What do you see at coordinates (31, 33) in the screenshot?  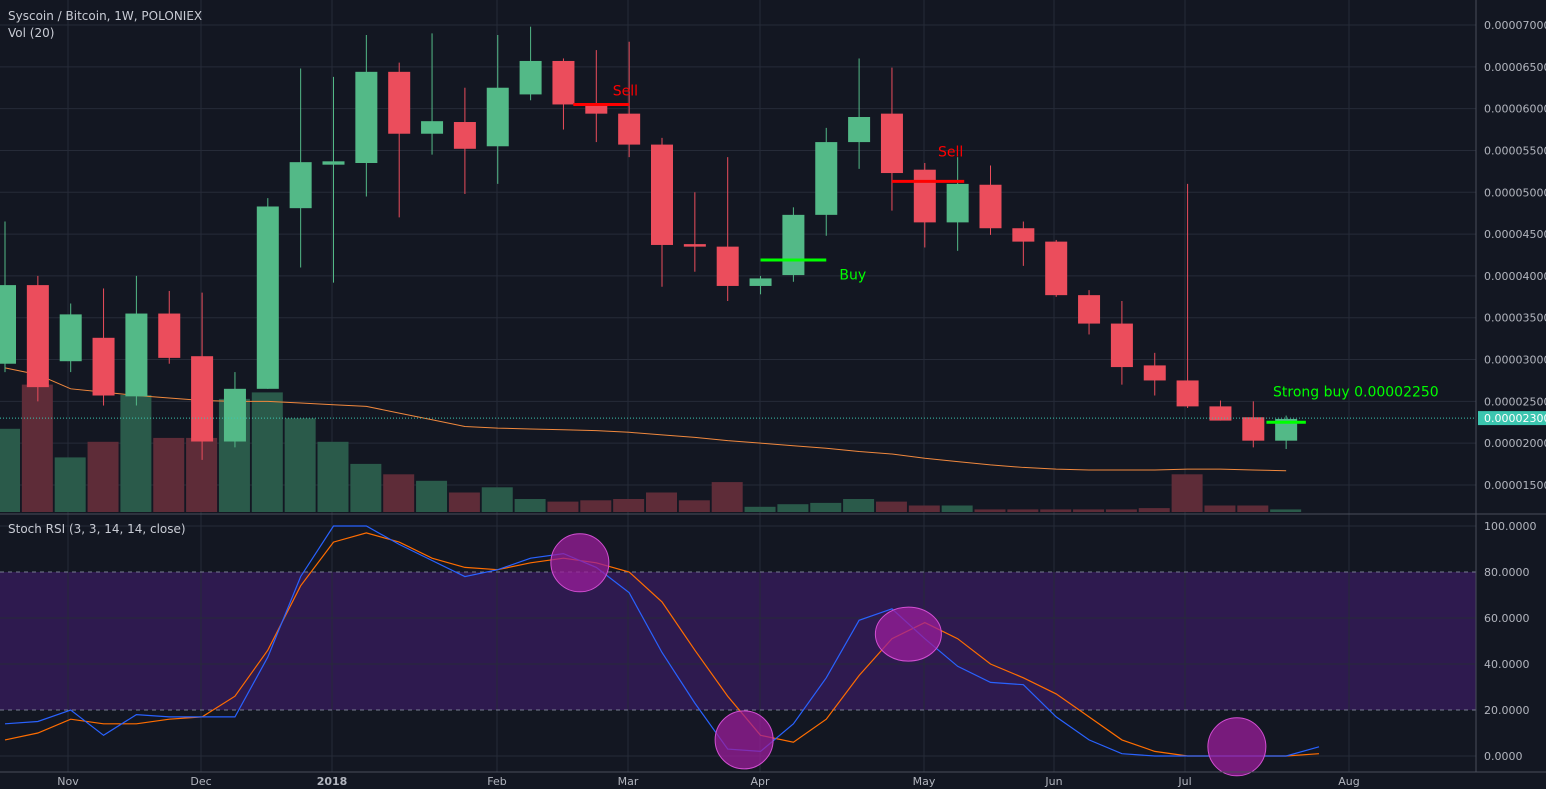 I see `volume-label: Vol (20)` at bounding box center [31, 33].